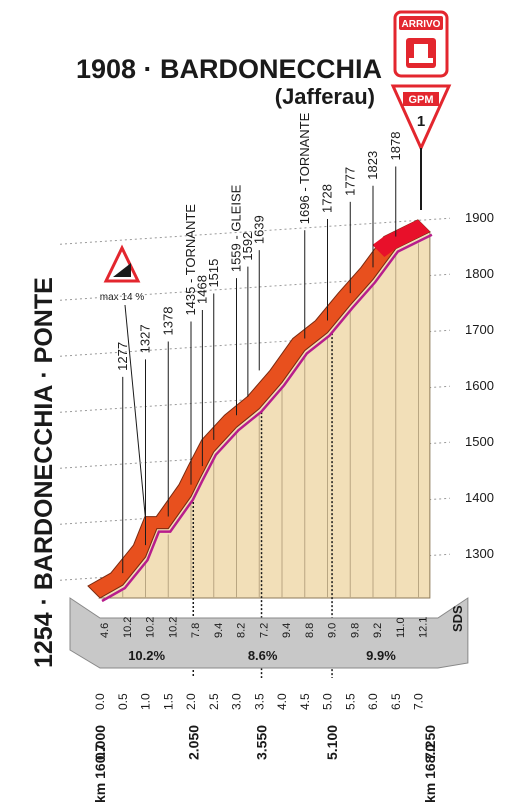  What do you see at coordinates (457, 618) in the screenshot?
I see `sds-label: SDS` at bounding box center [457, 618].